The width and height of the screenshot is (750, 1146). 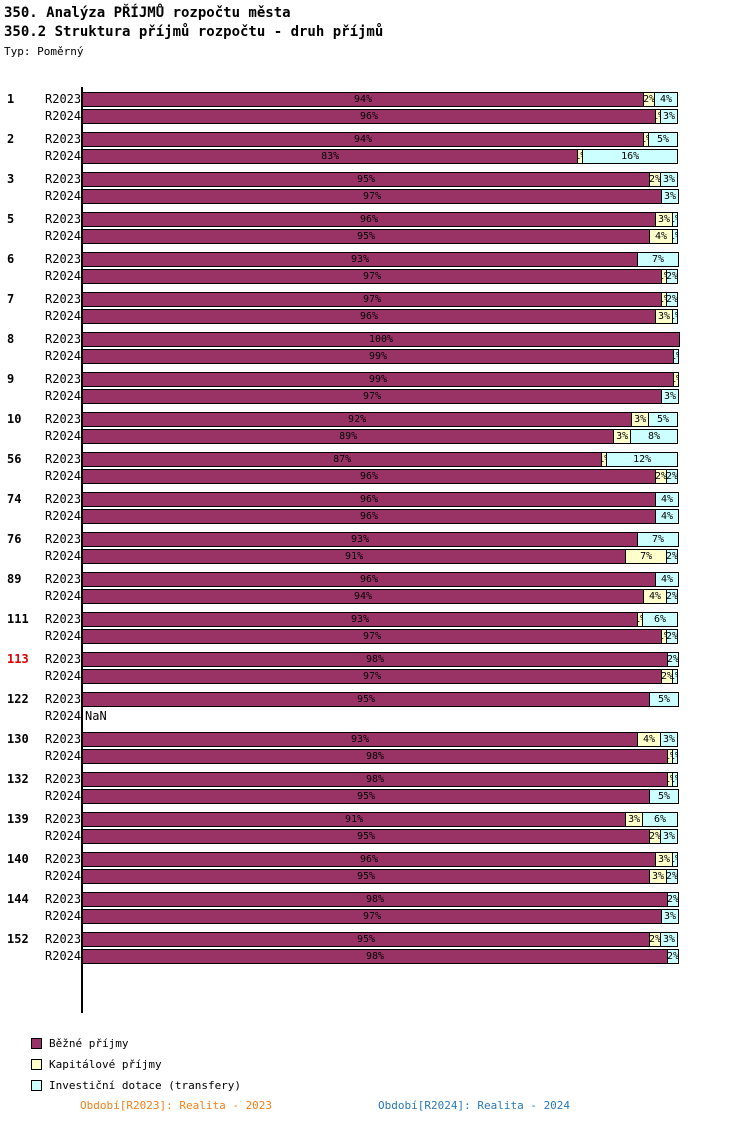 I want to click on bar-track: 95% 3% 2%, so click(x=381, y=876).